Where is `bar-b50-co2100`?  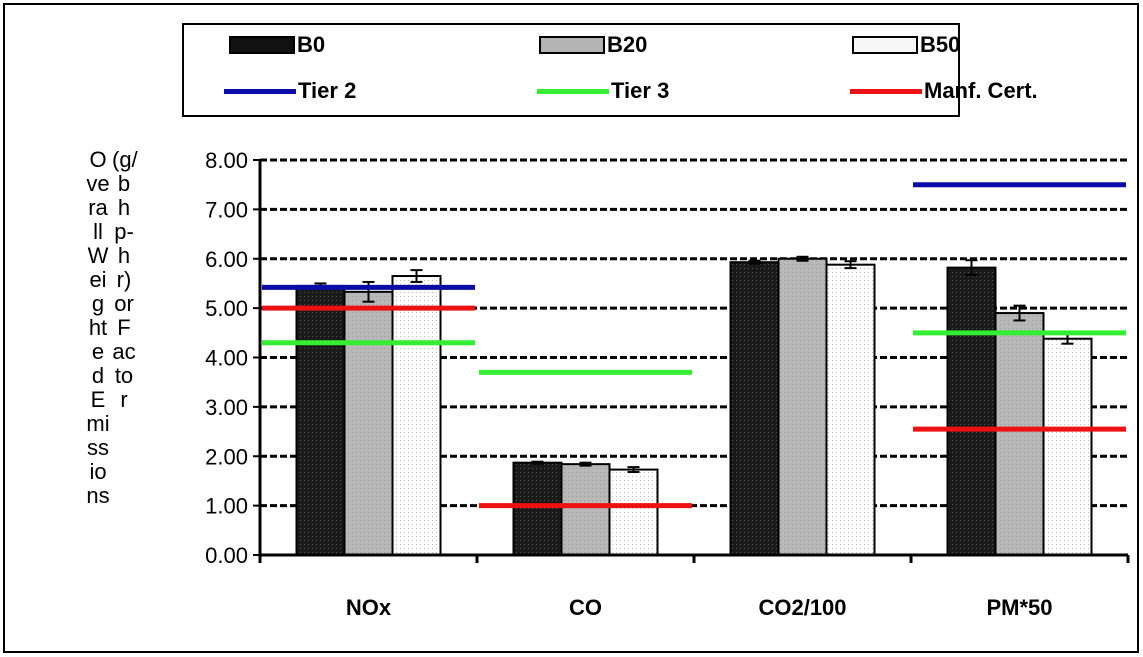
bar-b50-co2100 is located at coordinates (850, 409).